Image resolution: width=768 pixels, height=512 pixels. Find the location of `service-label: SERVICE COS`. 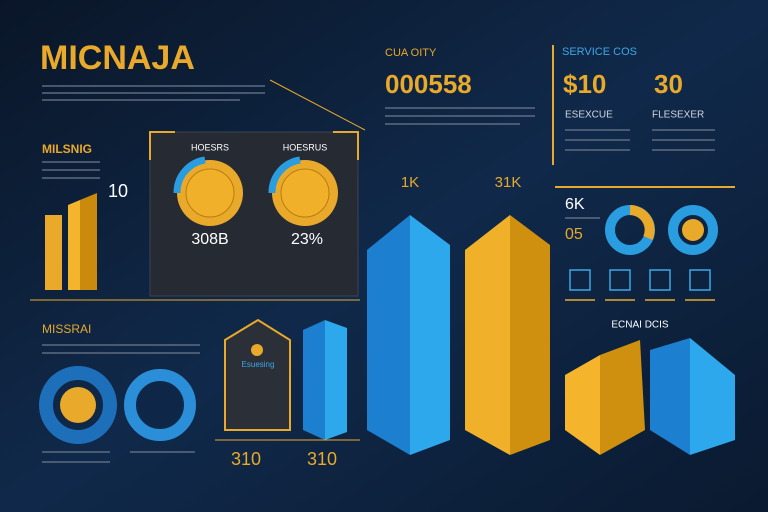

service-label: SERVICE COS is located at coordinates (599, 52).